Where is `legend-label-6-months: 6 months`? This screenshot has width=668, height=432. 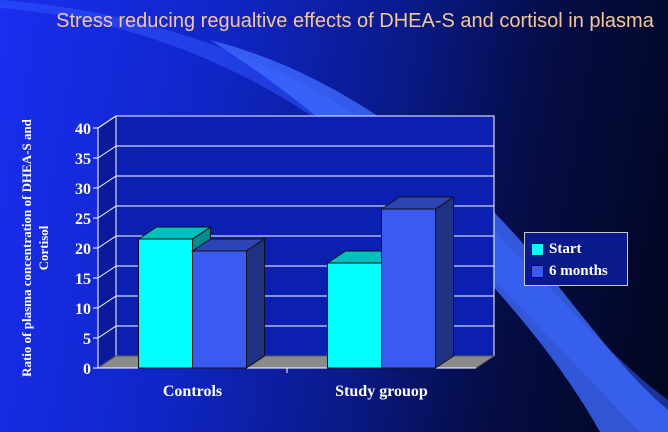
legend-label-6-months: 6 months is located at coordinates (578, 270).